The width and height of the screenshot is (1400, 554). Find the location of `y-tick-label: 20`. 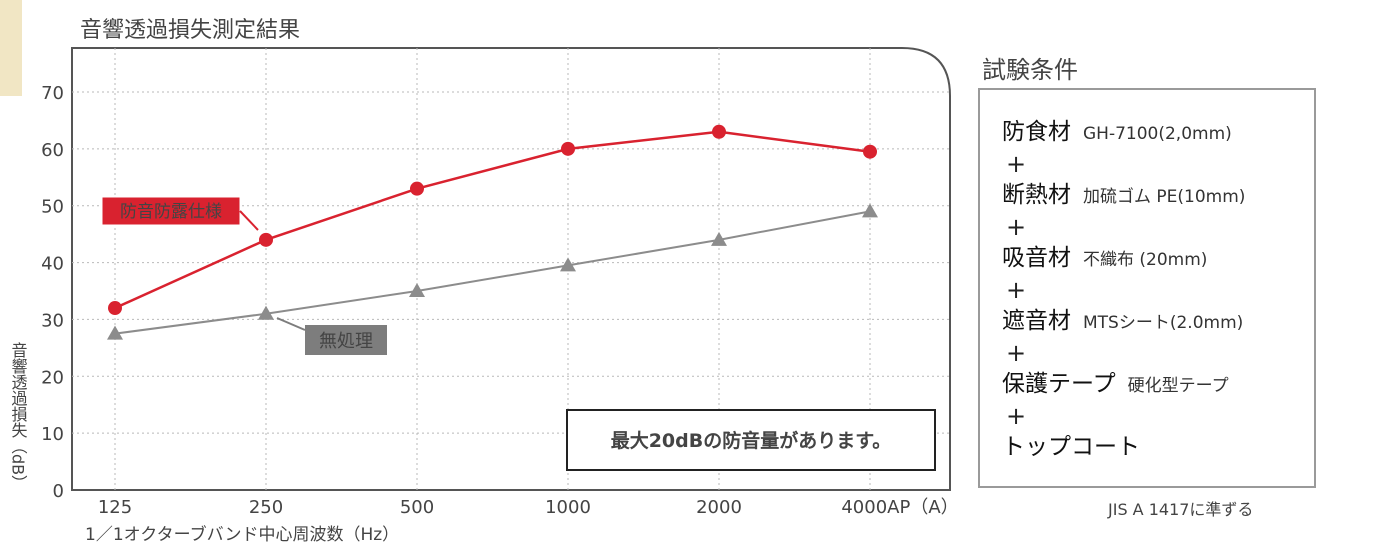

y-tick-label: 20 is located at coordinates (52, 377).